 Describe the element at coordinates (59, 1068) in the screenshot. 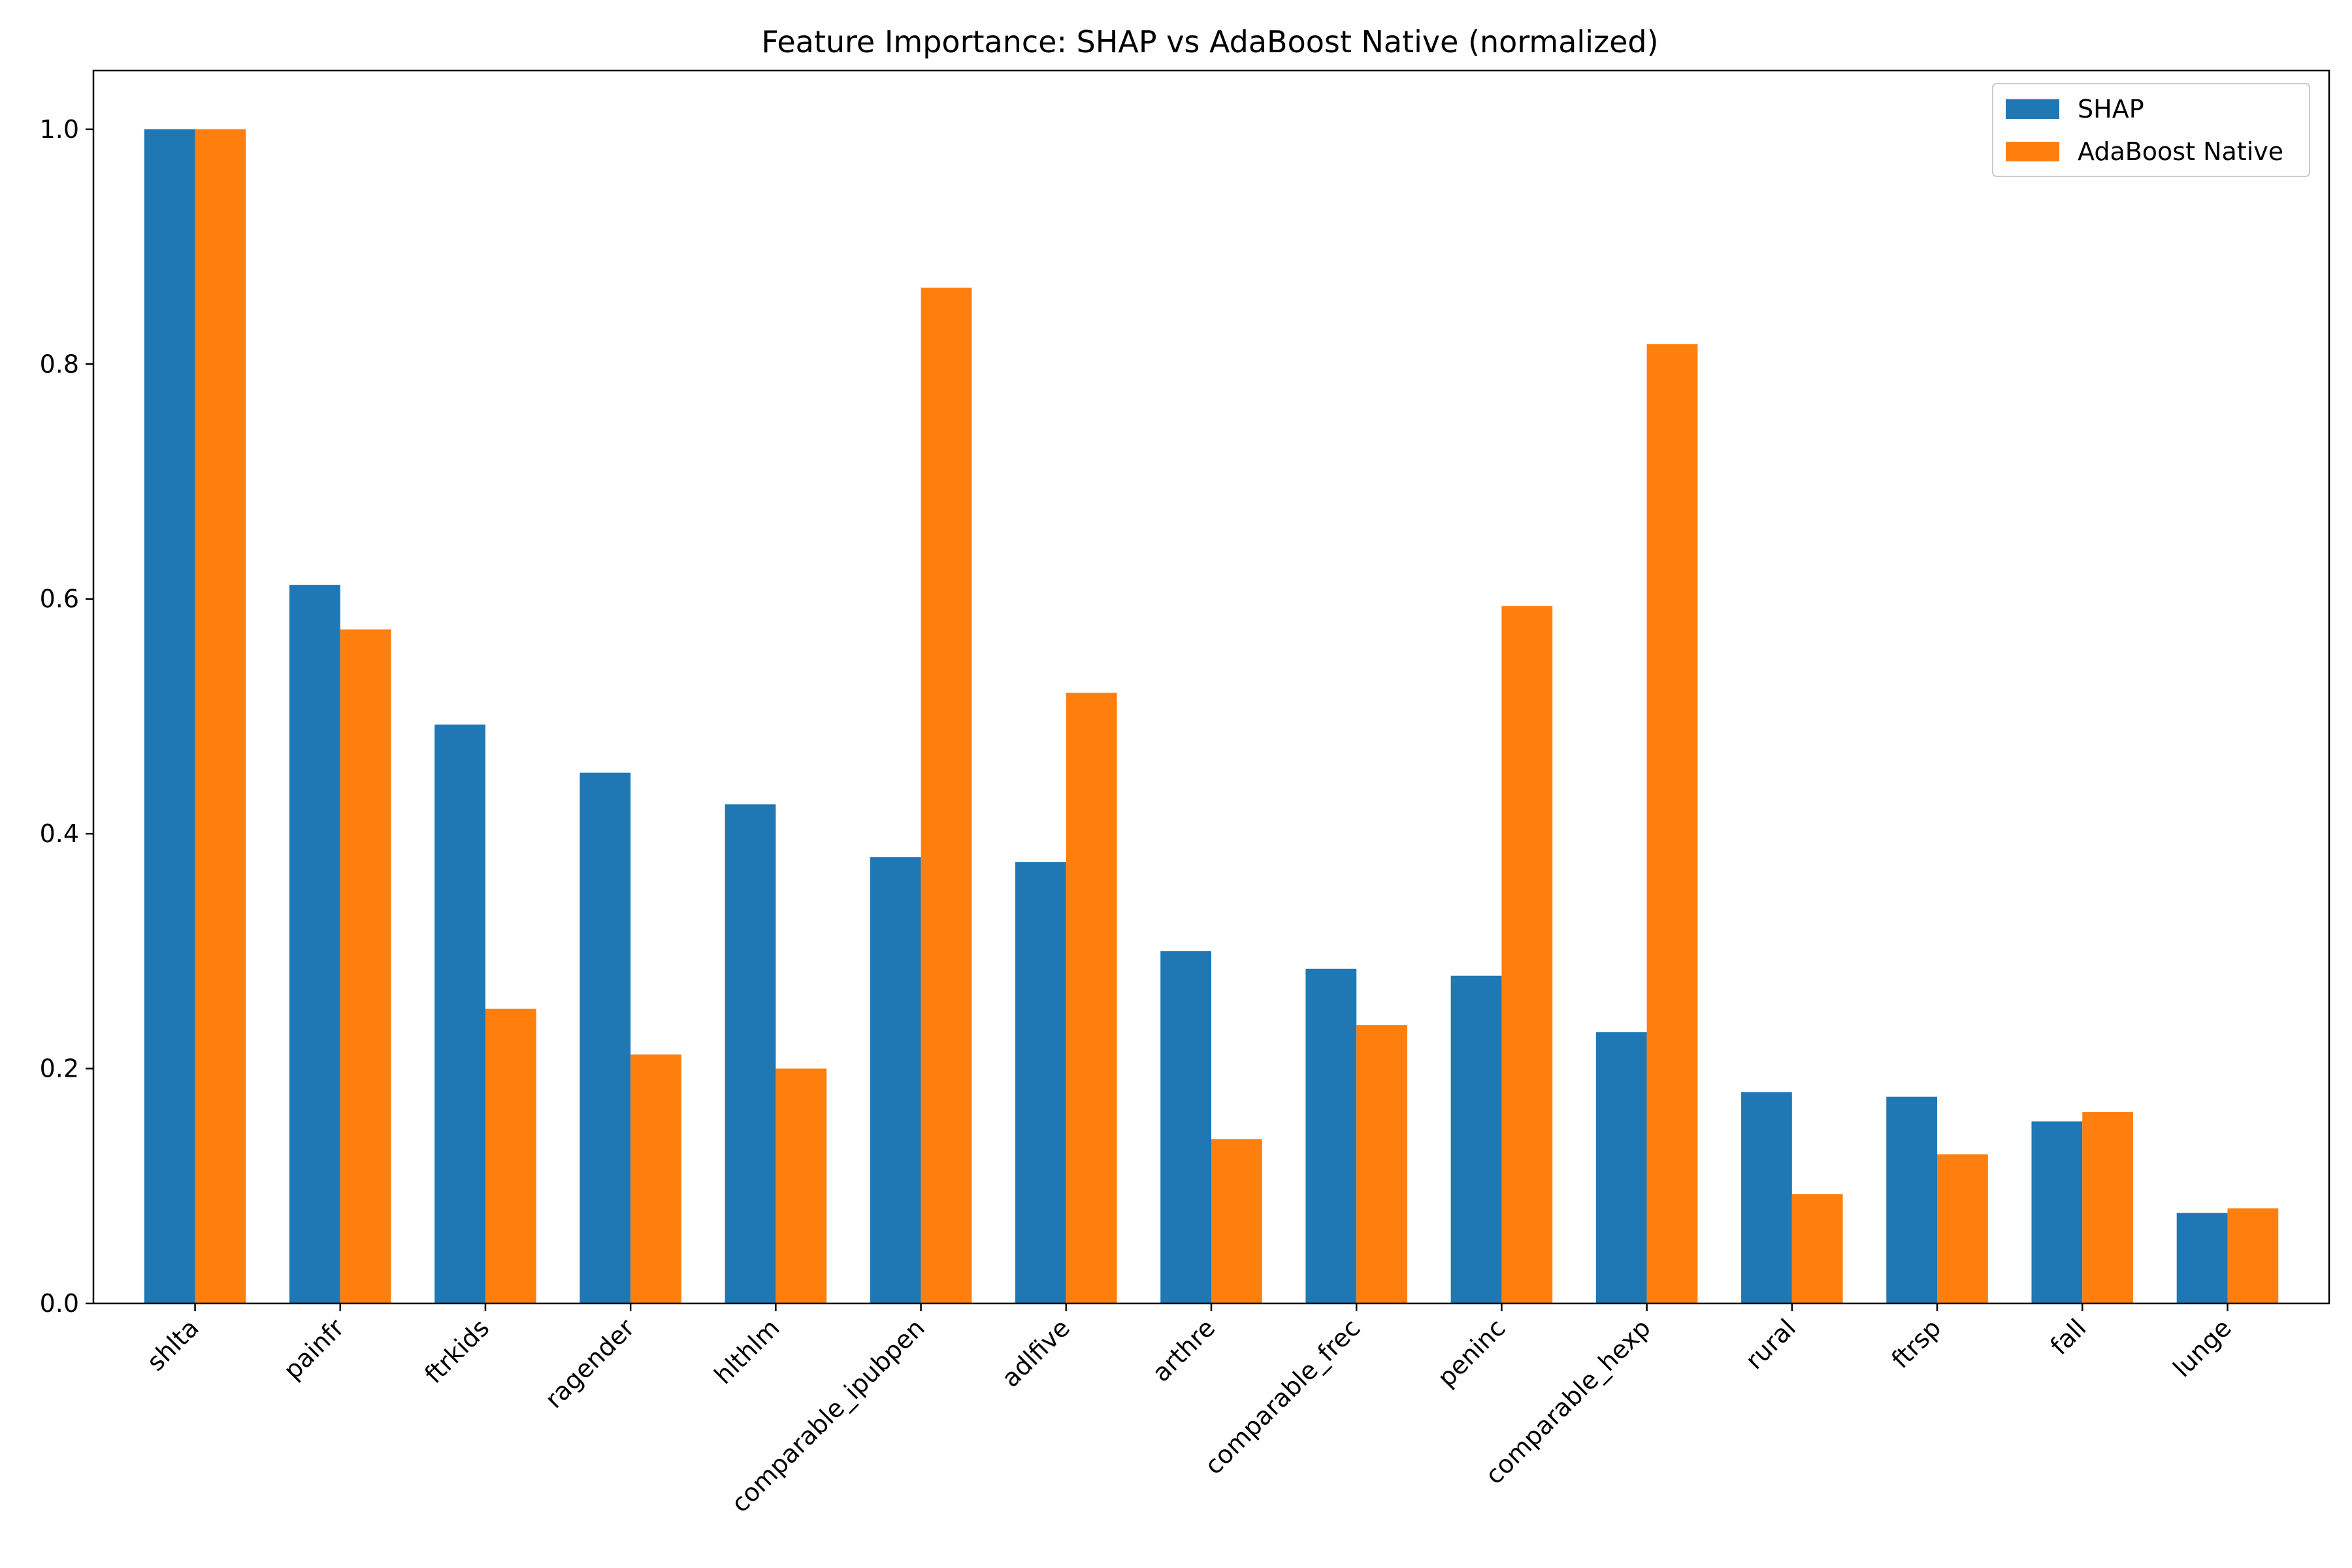

I see `y-tick-label: 0.2` at that location.